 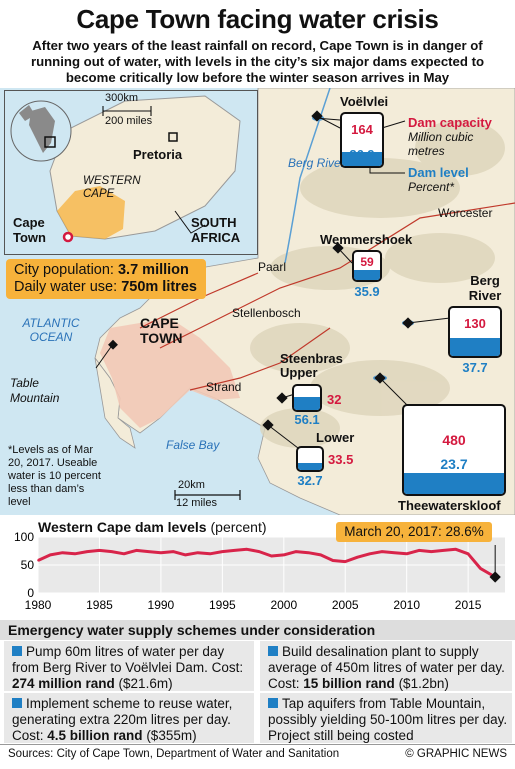 I want to click on inset-scale-km: 300km, so click(x=122, y=98).